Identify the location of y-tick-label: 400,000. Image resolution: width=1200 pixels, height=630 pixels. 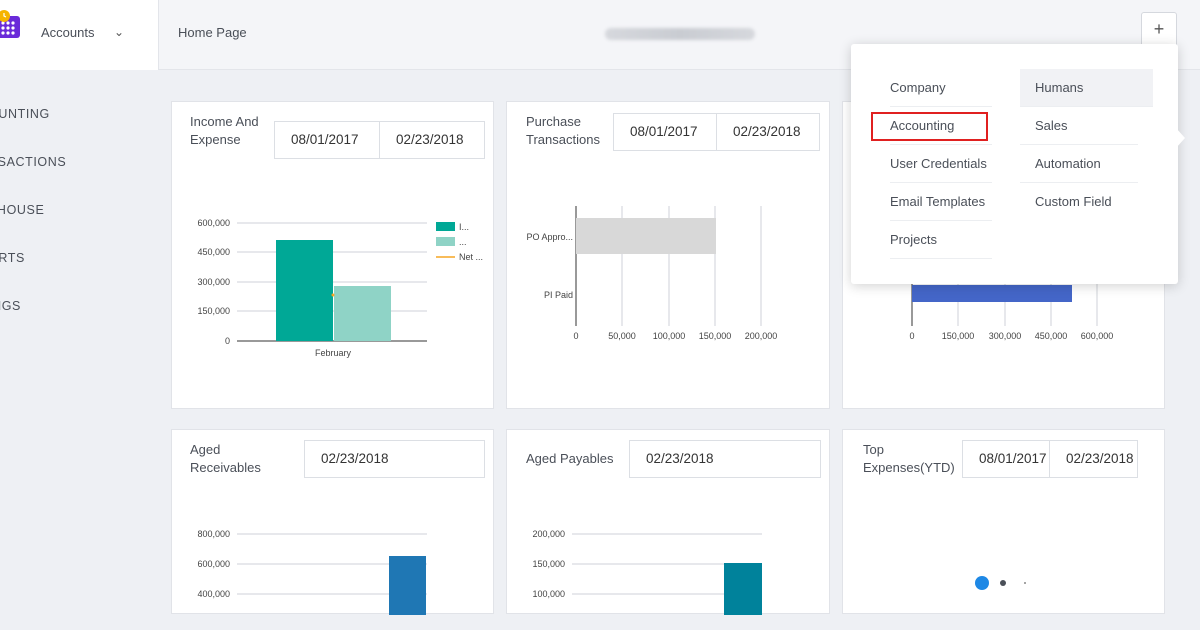
(213, 594).